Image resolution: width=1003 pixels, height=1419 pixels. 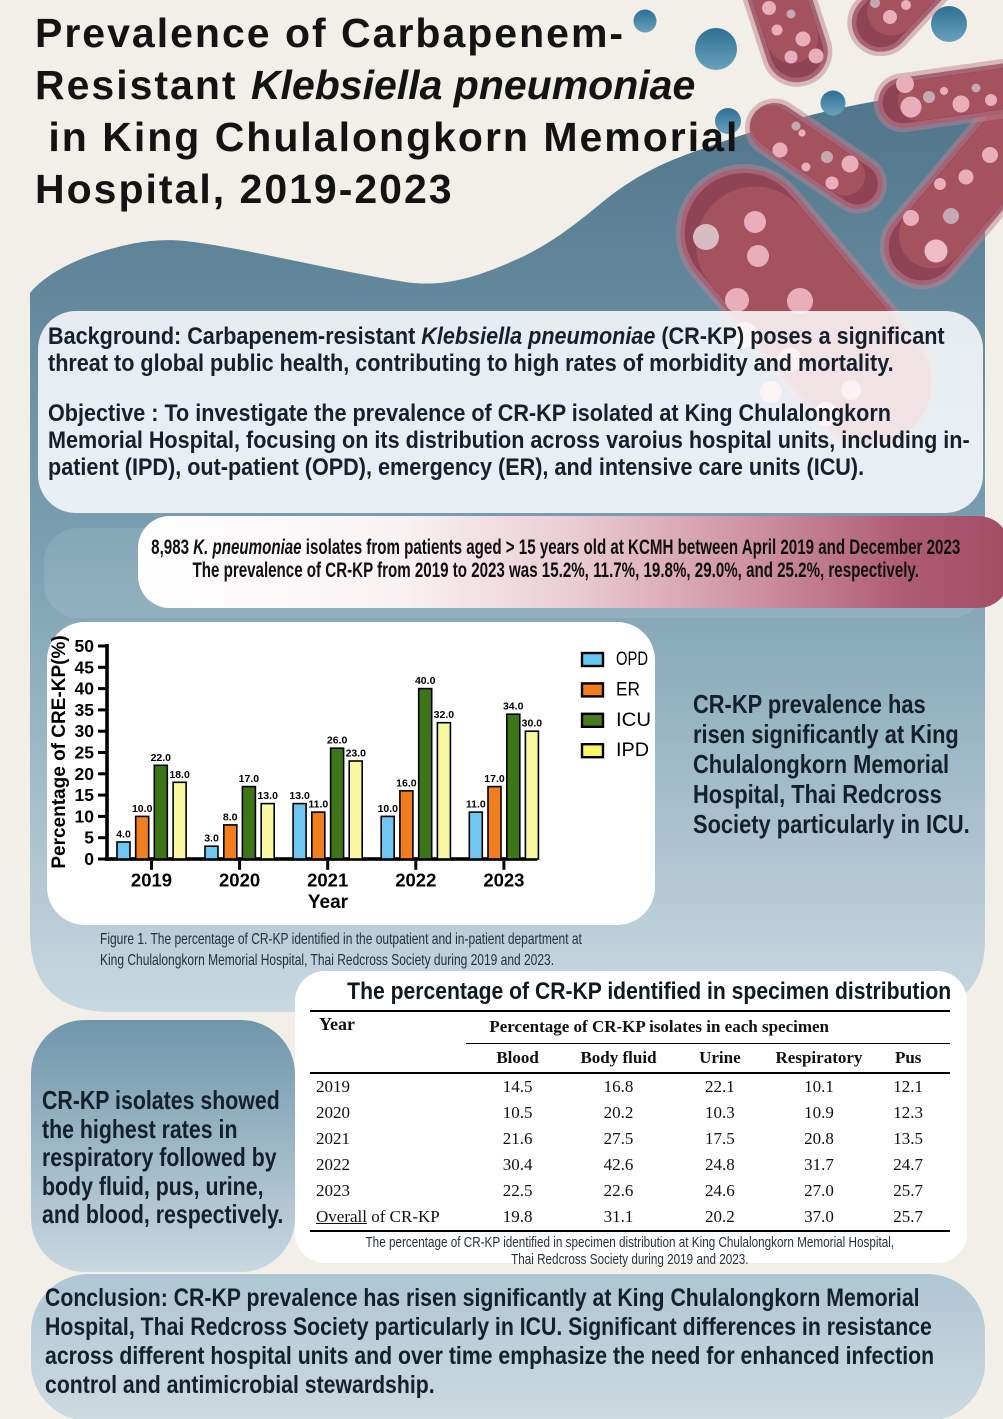 I want to click on svg-text: 3.0, so click(x=211, y=839).